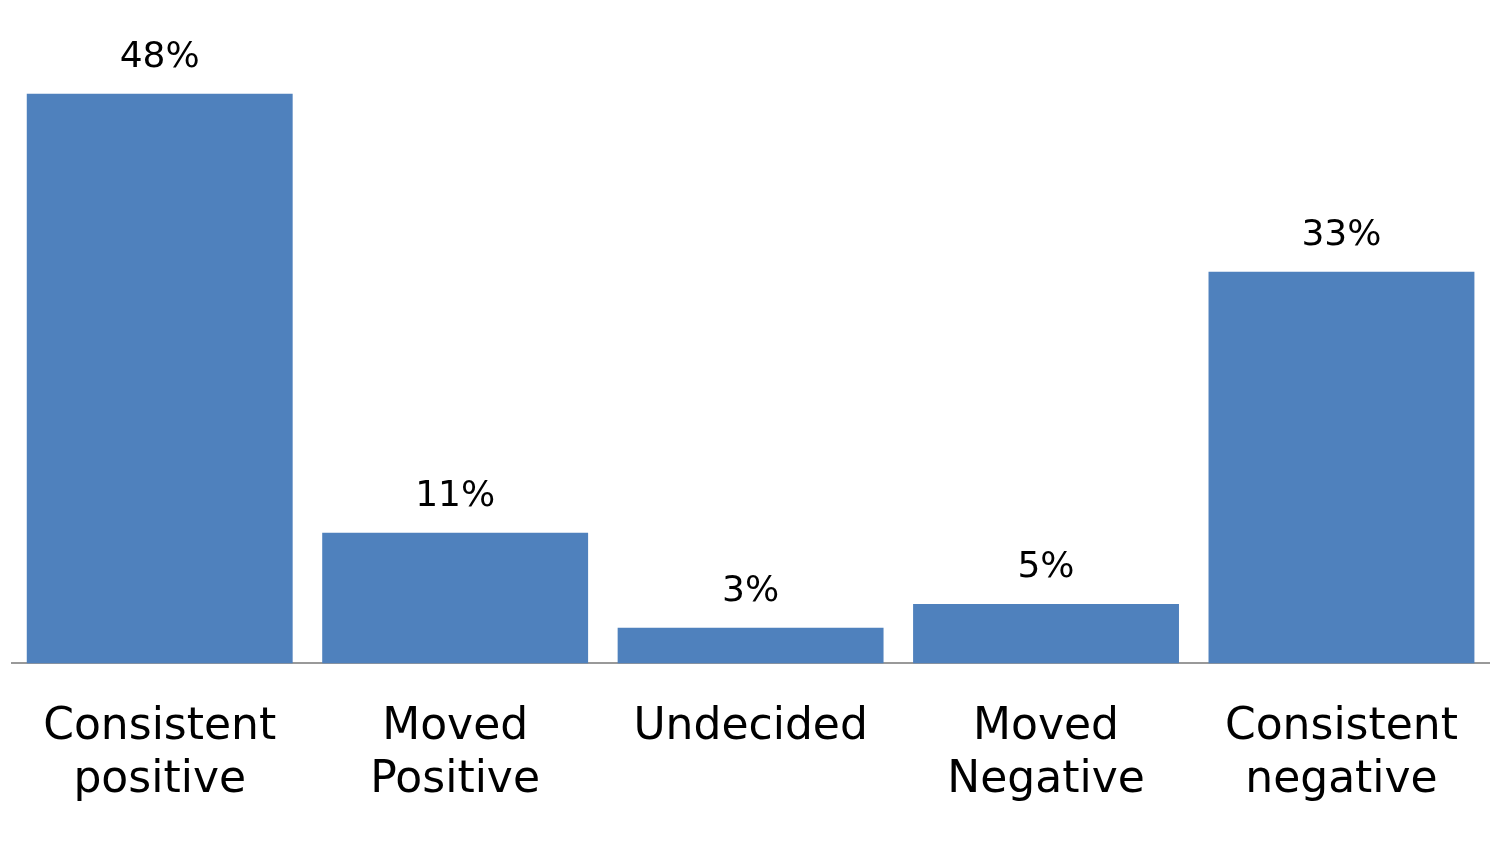 Image resolution: width=1496 pixels, height=845 pixels. I want to click on x-tick-label: Moved Positive, so click(455, 750).